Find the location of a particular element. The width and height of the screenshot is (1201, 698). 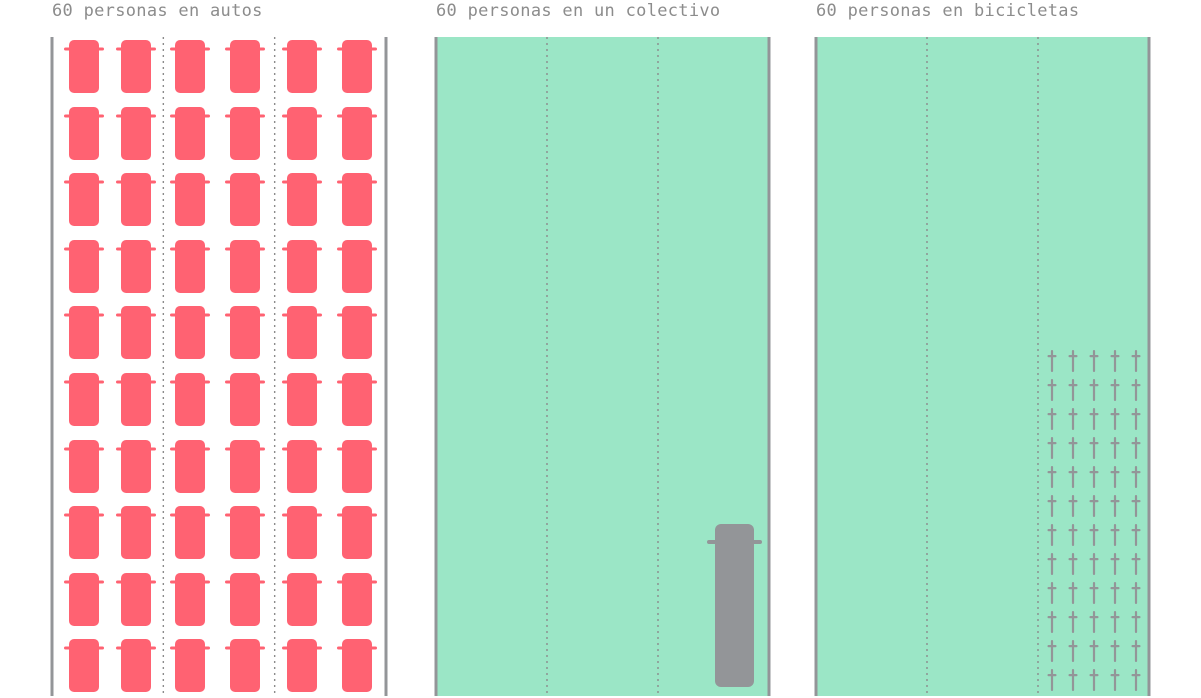

road-edge-left is located at coordinates (816, 366).